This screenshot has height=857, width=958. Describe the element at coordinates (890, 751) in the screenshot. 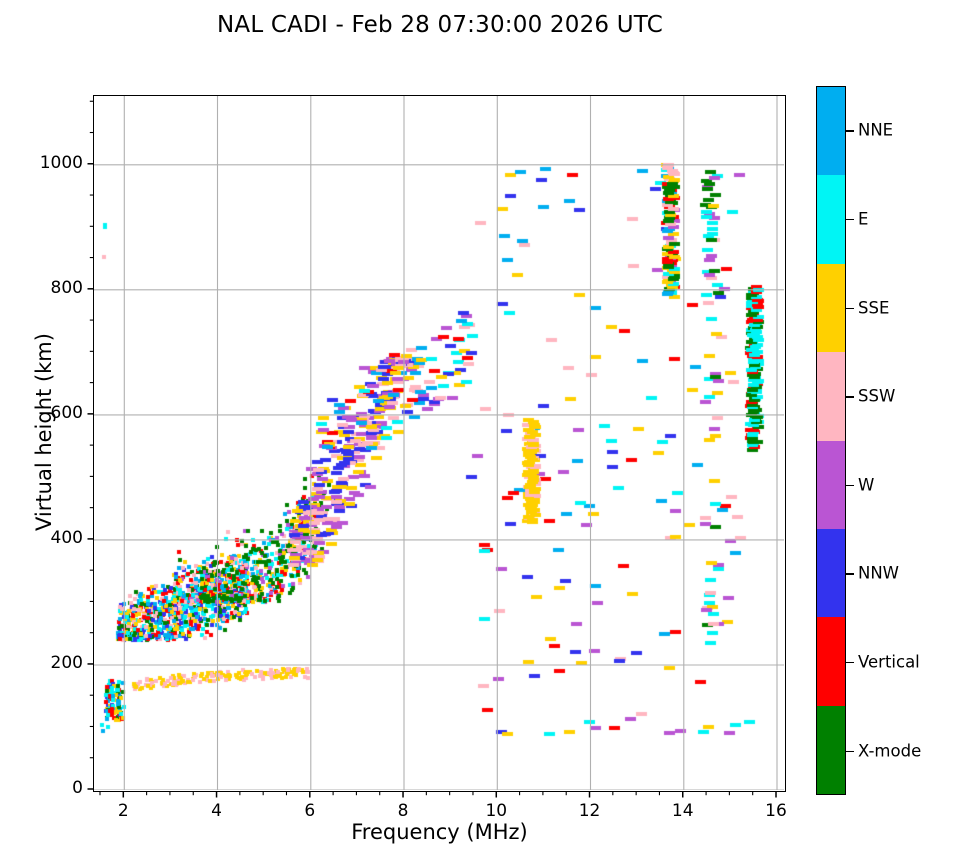

I see `colorbar-label-x-mode: X-mode` at that location.